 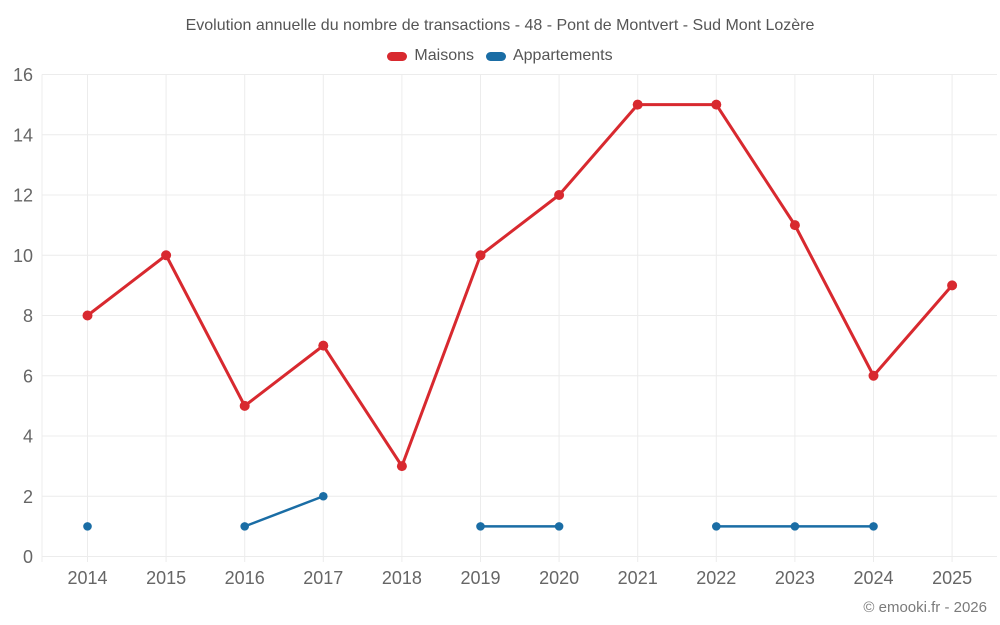 What do you see at coordinates (952, 578) in the screenshot?
I see `x-axis-tick-label: 2025` at bounding box center [952, 578].